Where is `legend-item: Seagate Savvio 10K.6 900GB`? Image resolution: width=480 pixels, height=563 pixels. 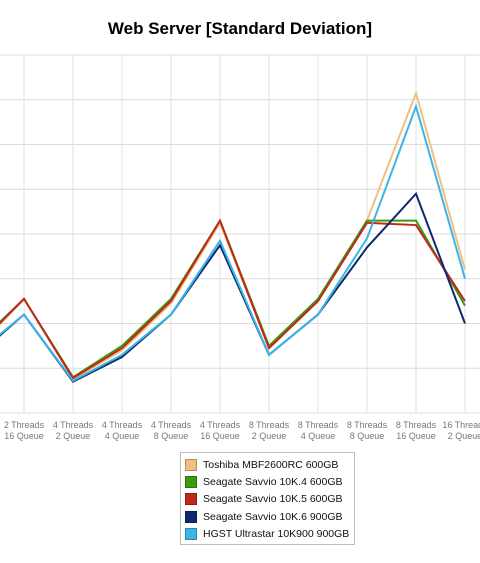
legend-item: Seagate Savvio 10K.6 900GB is located at coordinates (267, 516).